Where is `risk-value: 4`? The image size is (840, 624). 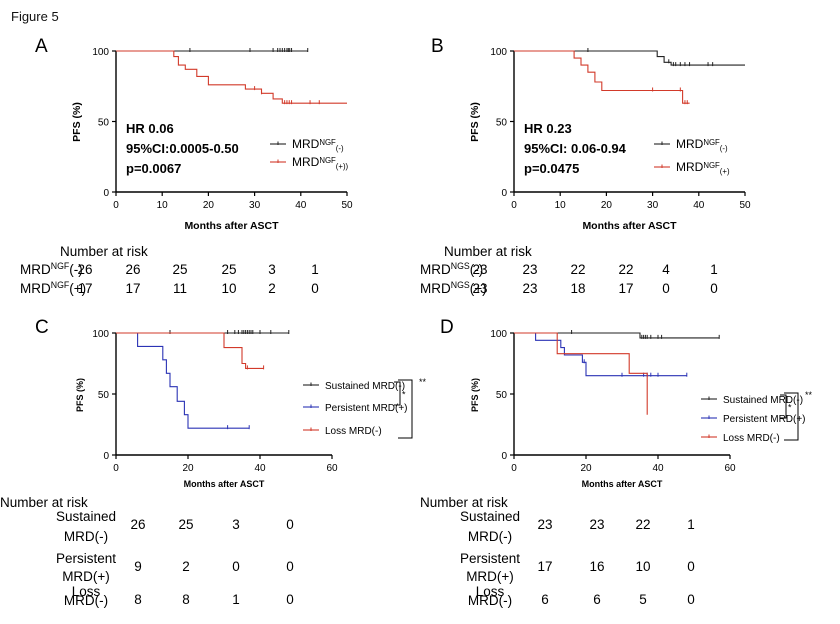
risk-value: 4 is located at coordinates (666, 269).